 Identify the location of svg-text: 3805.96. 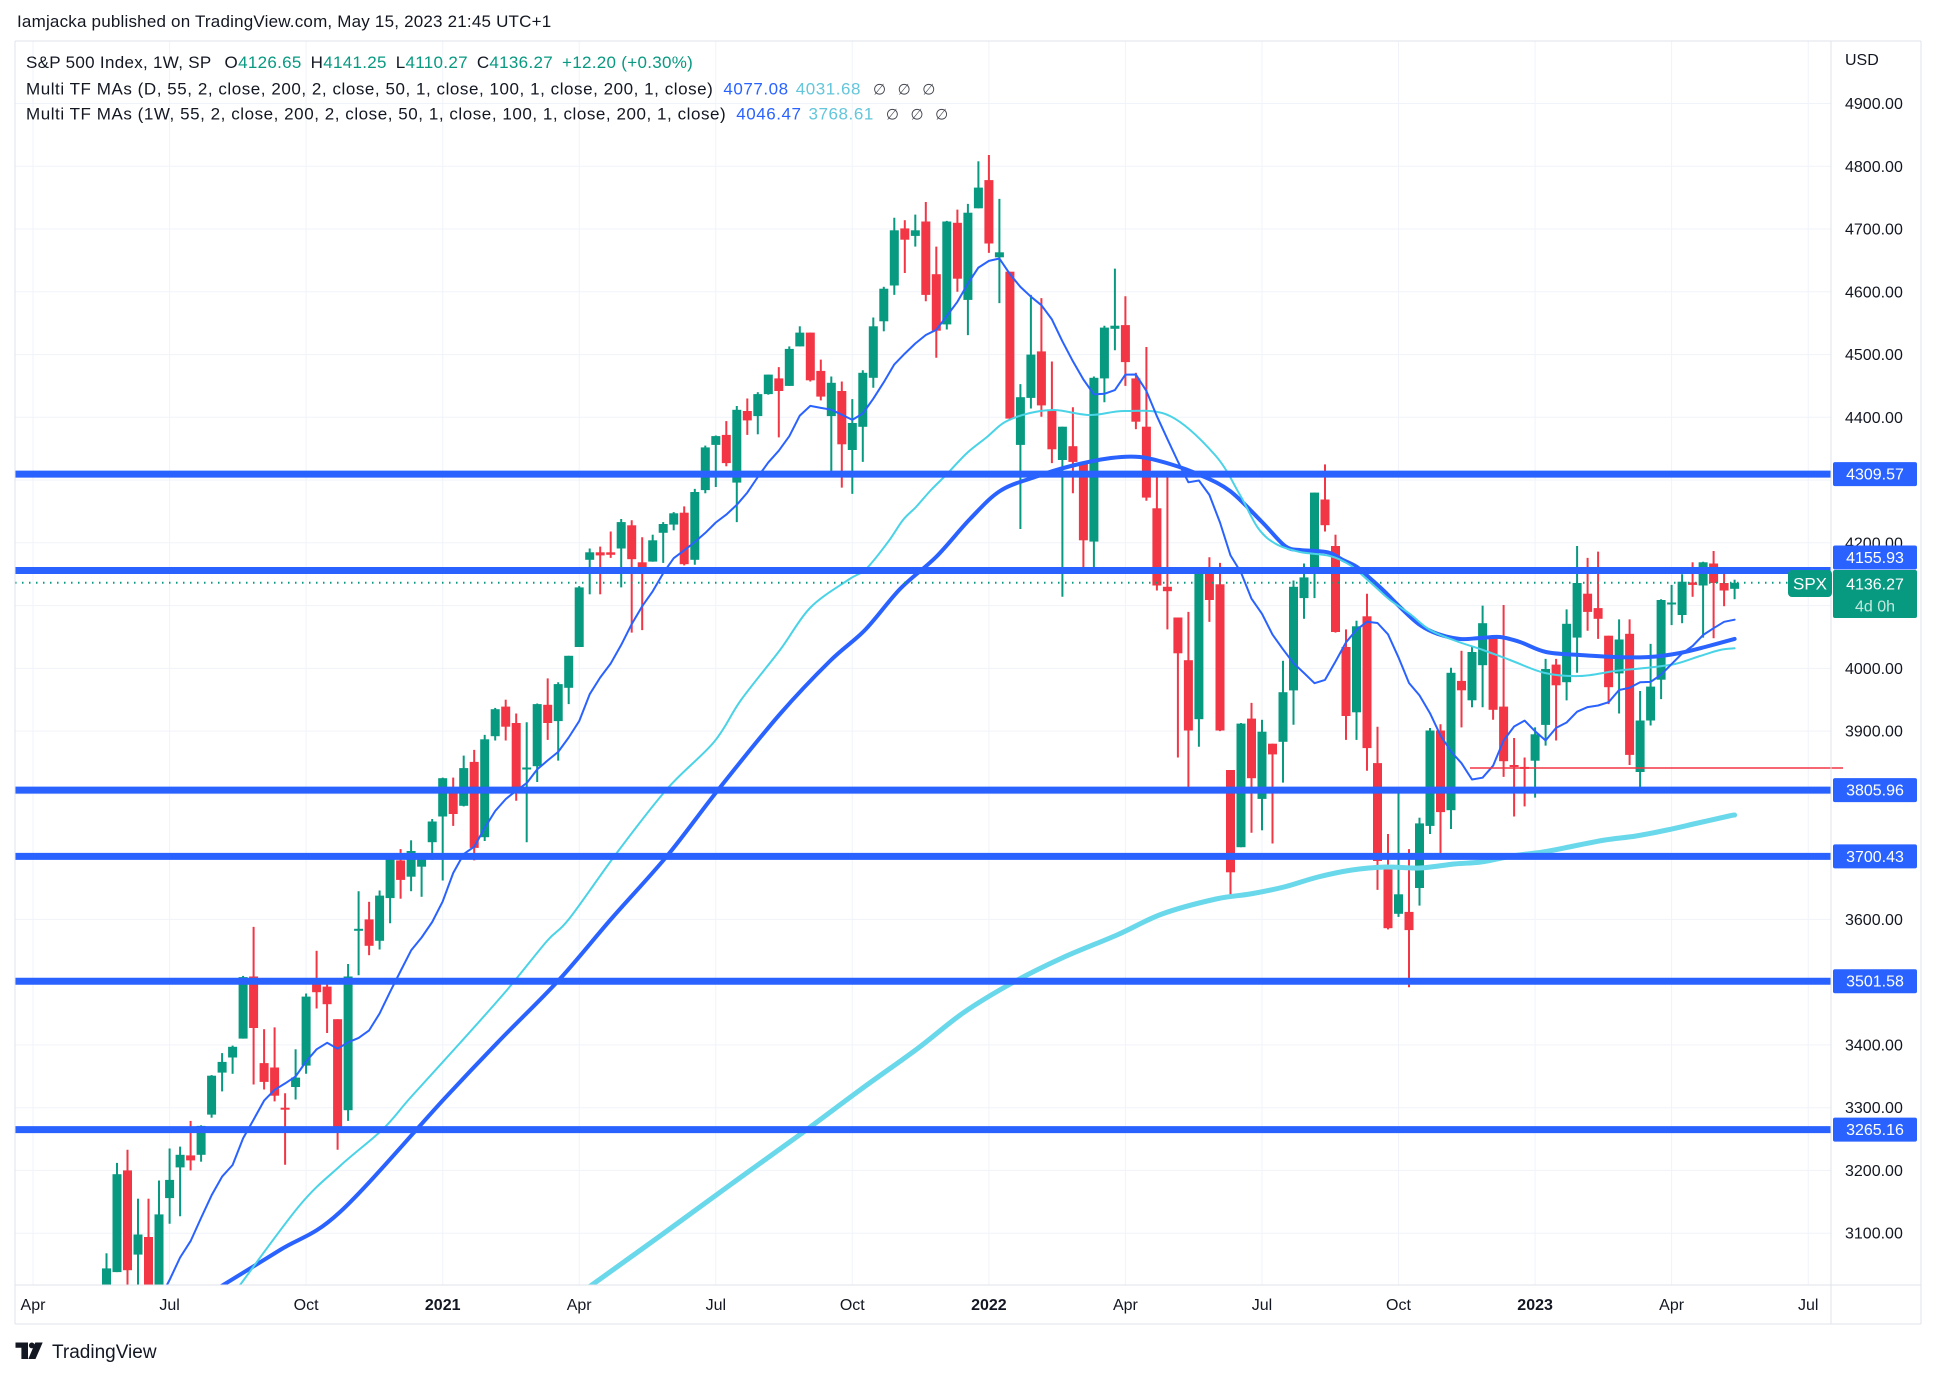
(1875, 791).